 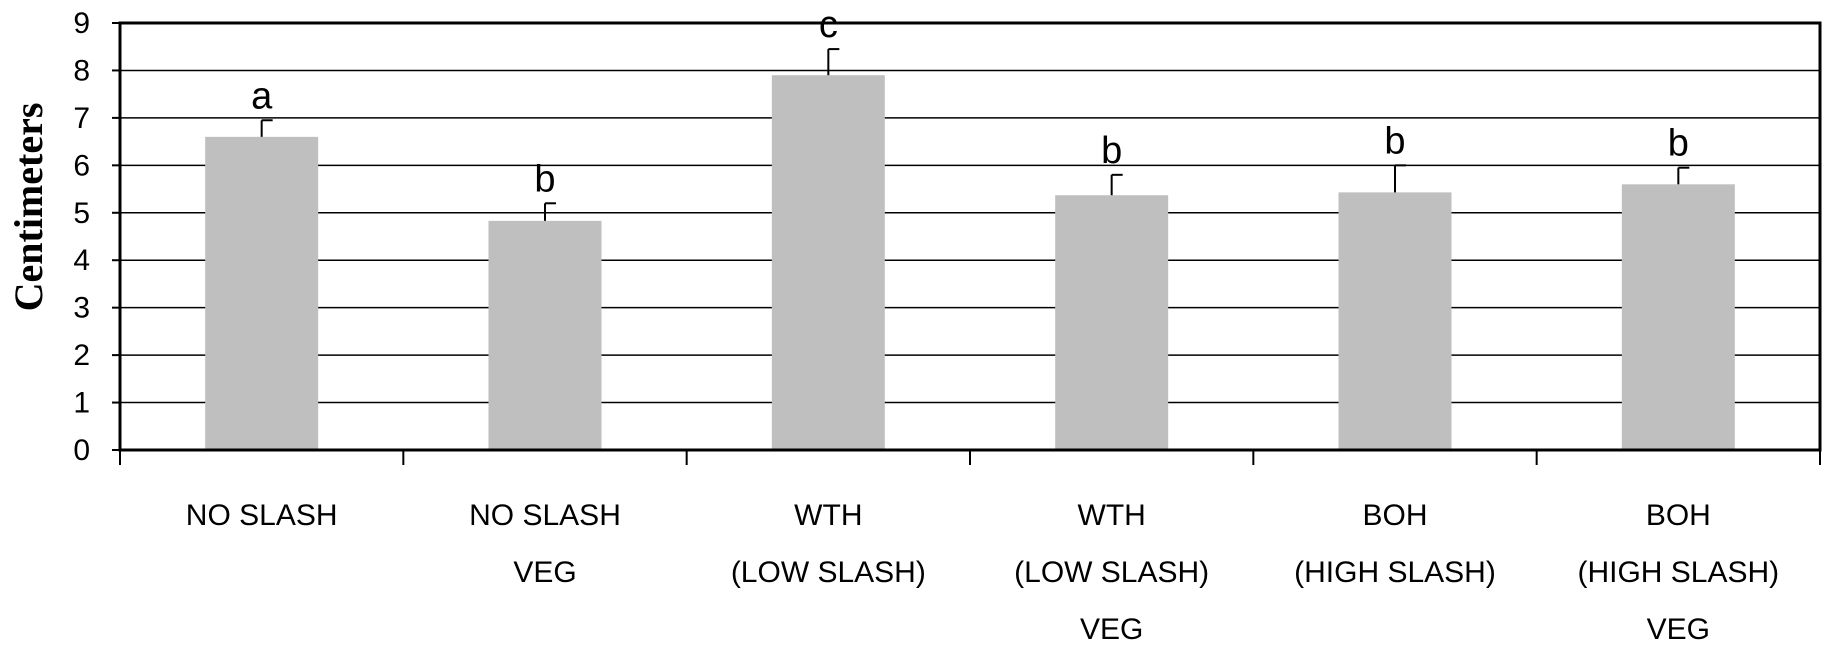 I want to click on x-axis, so click(x=970, y=457).